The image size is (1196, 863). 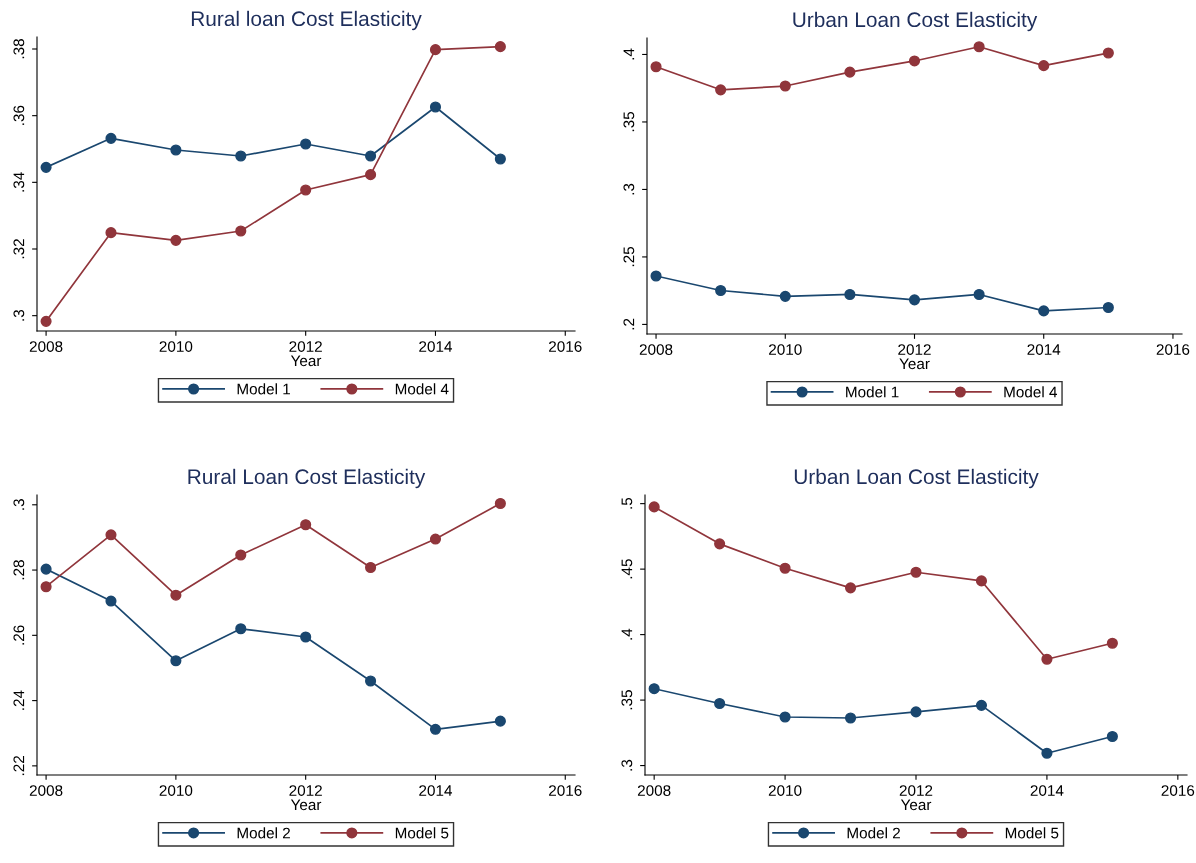 I want to click on y-tick-label: .38, so click(x=19, y=49).